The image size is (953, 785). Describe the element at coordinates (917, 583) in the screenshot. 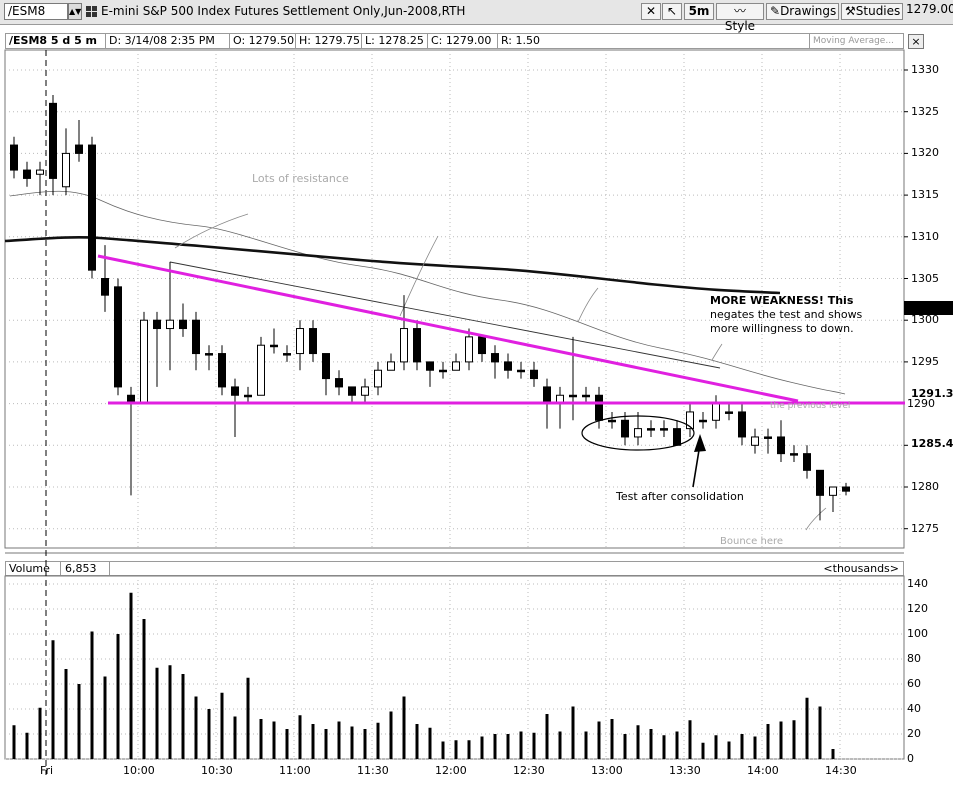

I see `volume-tick-label: 140` at that location.